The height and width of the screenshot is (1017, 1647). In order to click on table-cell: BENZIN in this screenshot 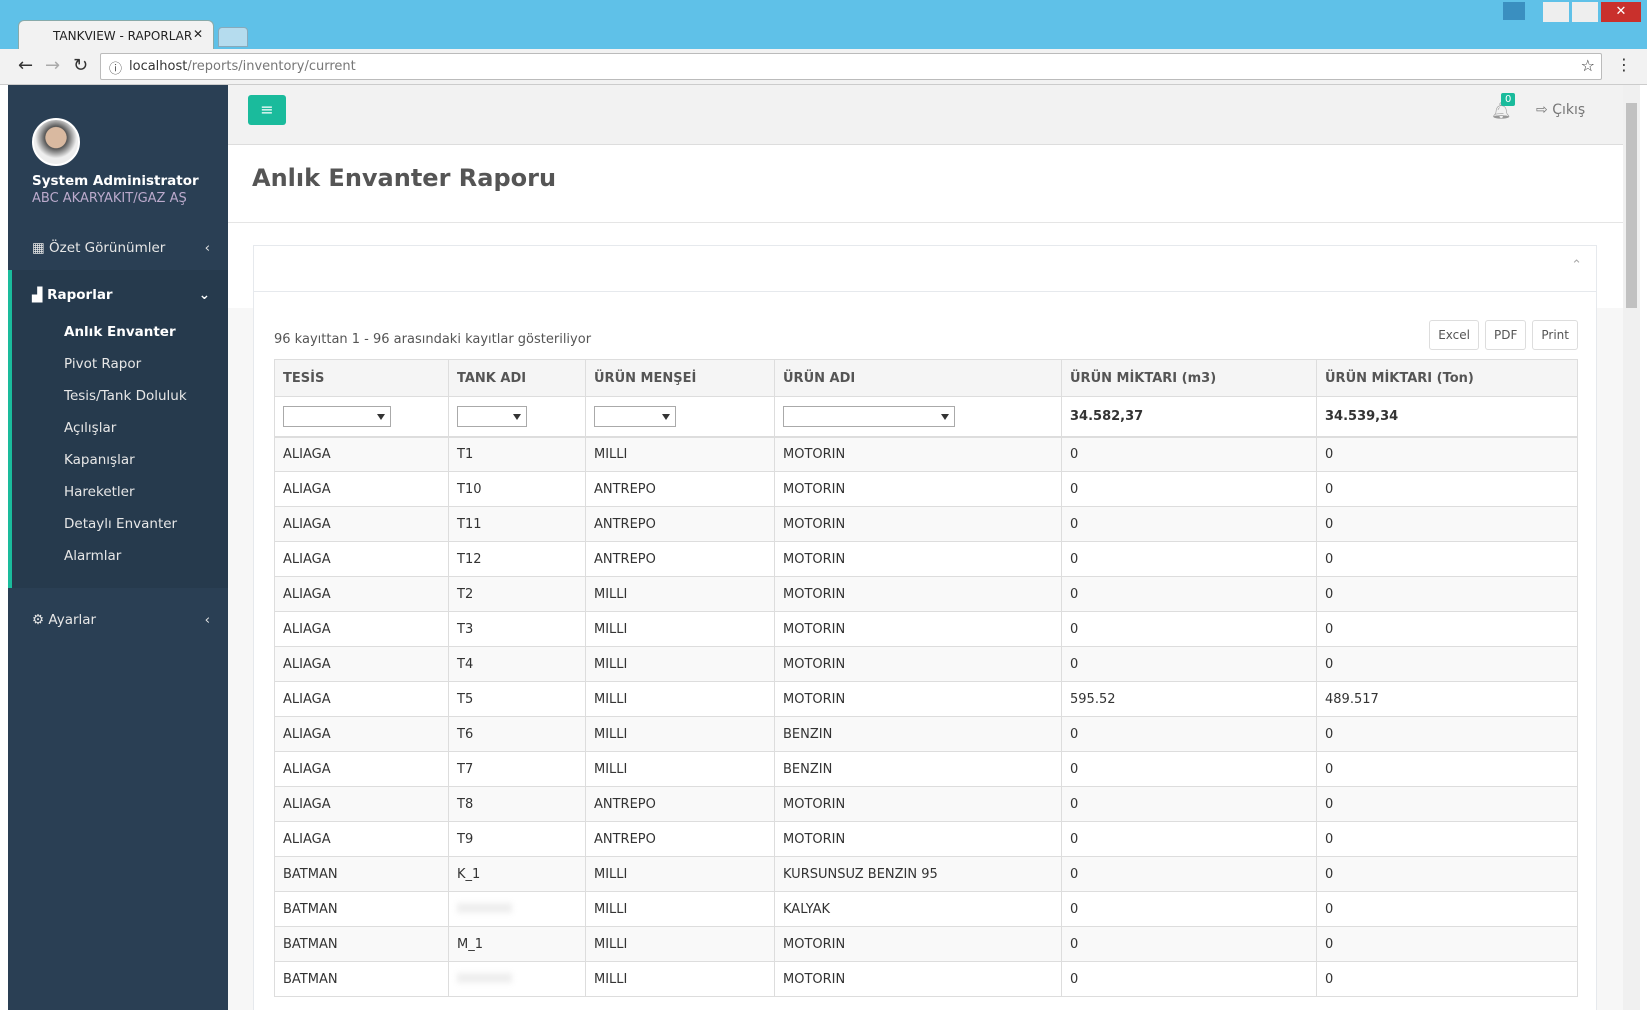, I will do `click(918, 769)`.